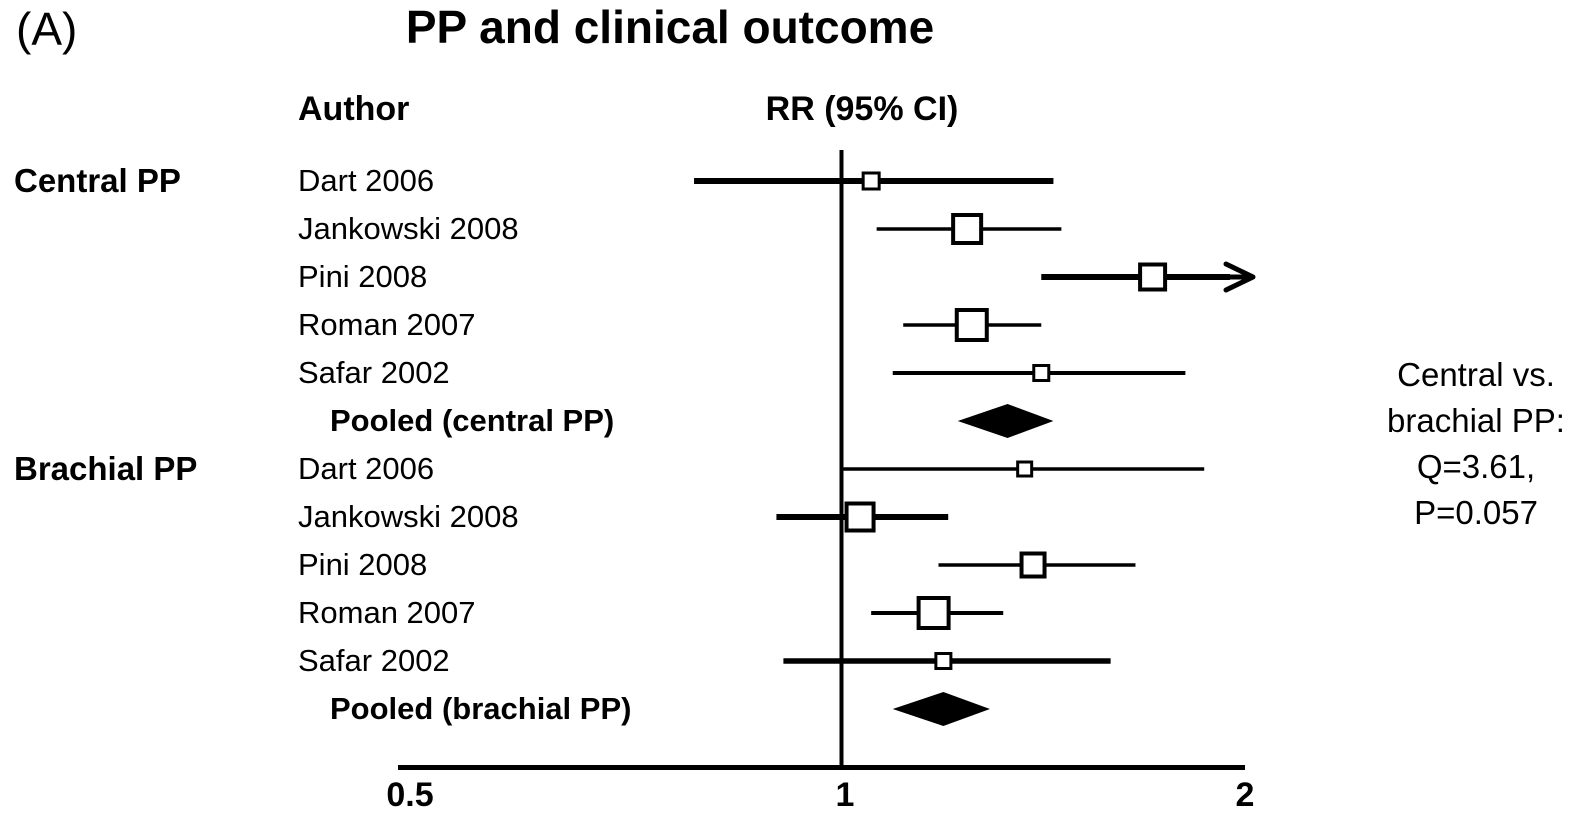 This screenshot has height=822, width=1583. What do you see at coordinates (374, 660) in the screenshot?
I see `row-label-brachial-safar-2002: Safar 2002` at bounding box center [374, 660].